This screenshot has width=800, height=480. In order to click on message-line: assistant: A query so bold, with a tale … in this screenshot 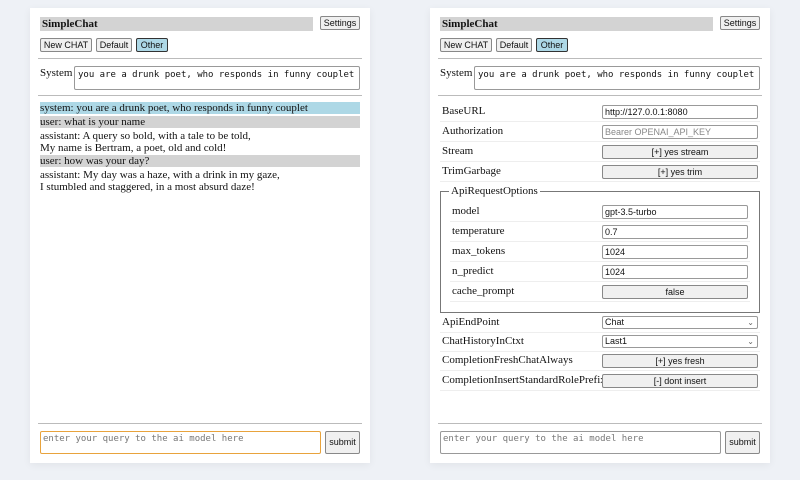, I will do `click(145, 136)`.